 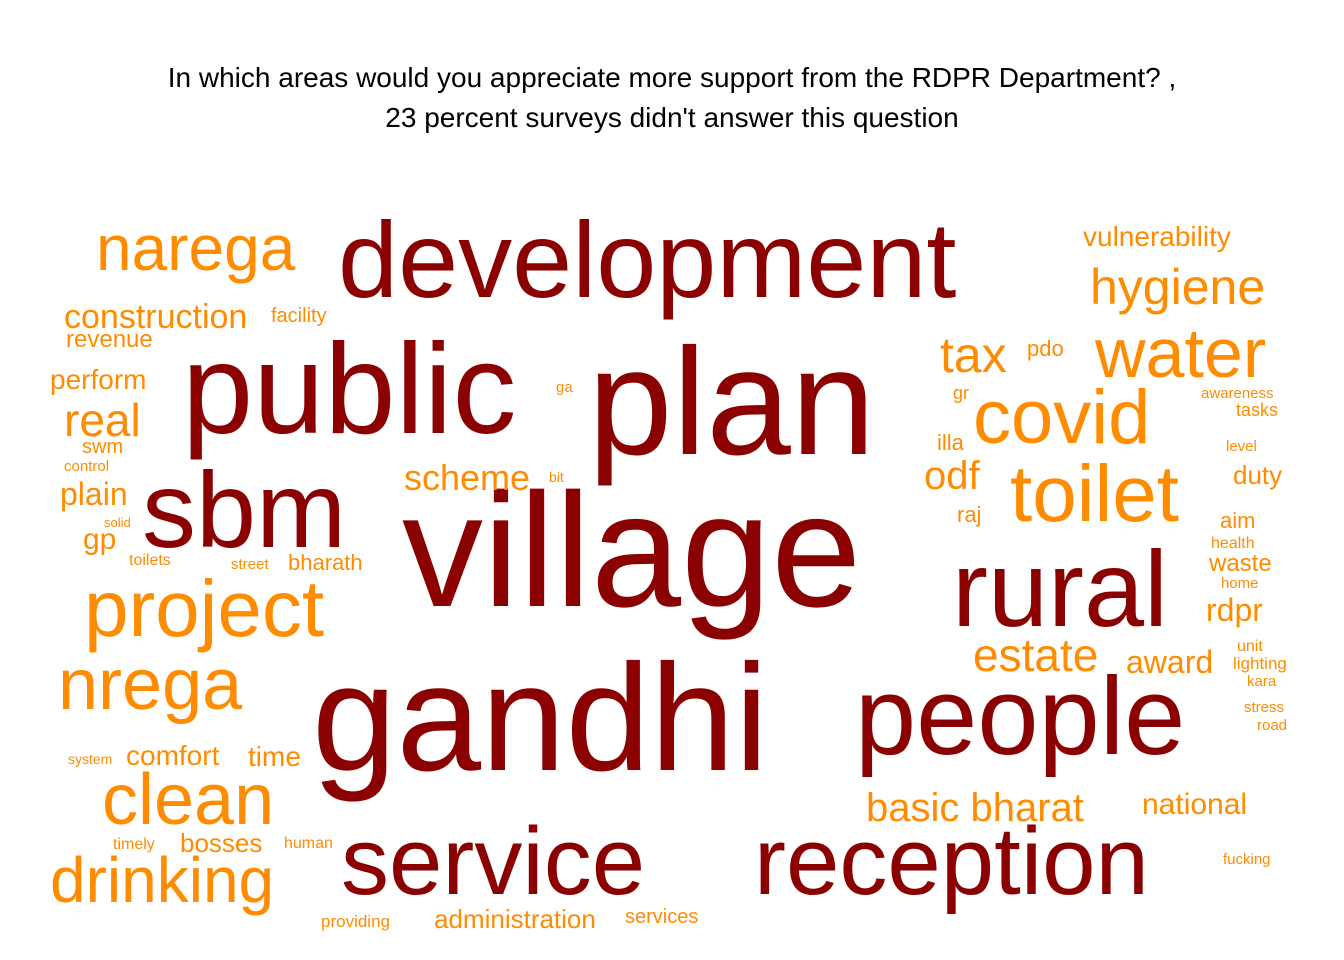 I want to click on word-fucking: fucking, so click(x=1247, y=859).